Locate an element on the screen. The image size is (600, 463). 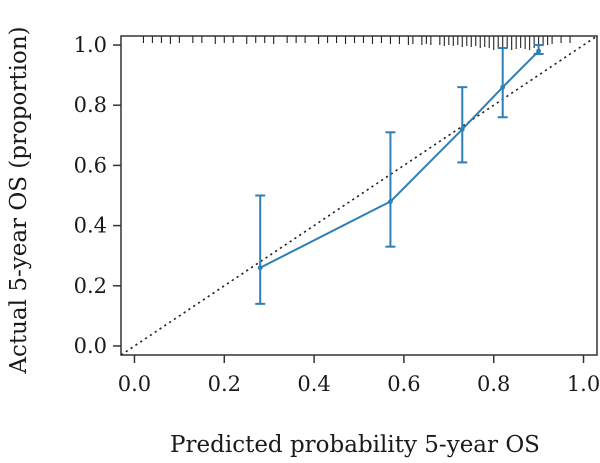
x-tick-label: 0.8 is located at coordinates (493, 384).